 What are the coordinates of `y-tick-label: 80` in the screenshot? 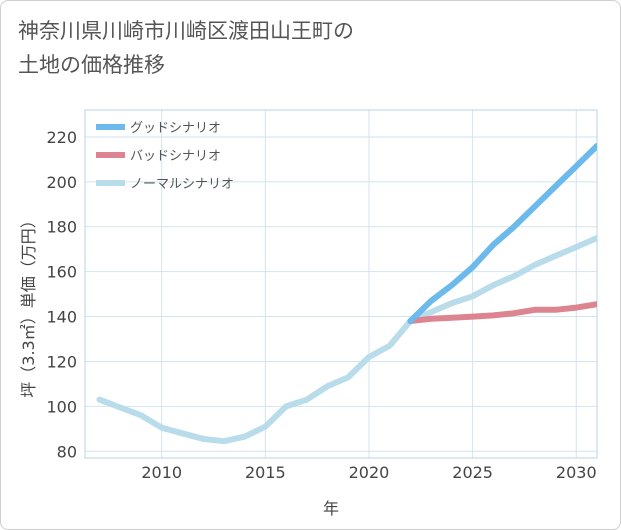 It's located at (67, 451).